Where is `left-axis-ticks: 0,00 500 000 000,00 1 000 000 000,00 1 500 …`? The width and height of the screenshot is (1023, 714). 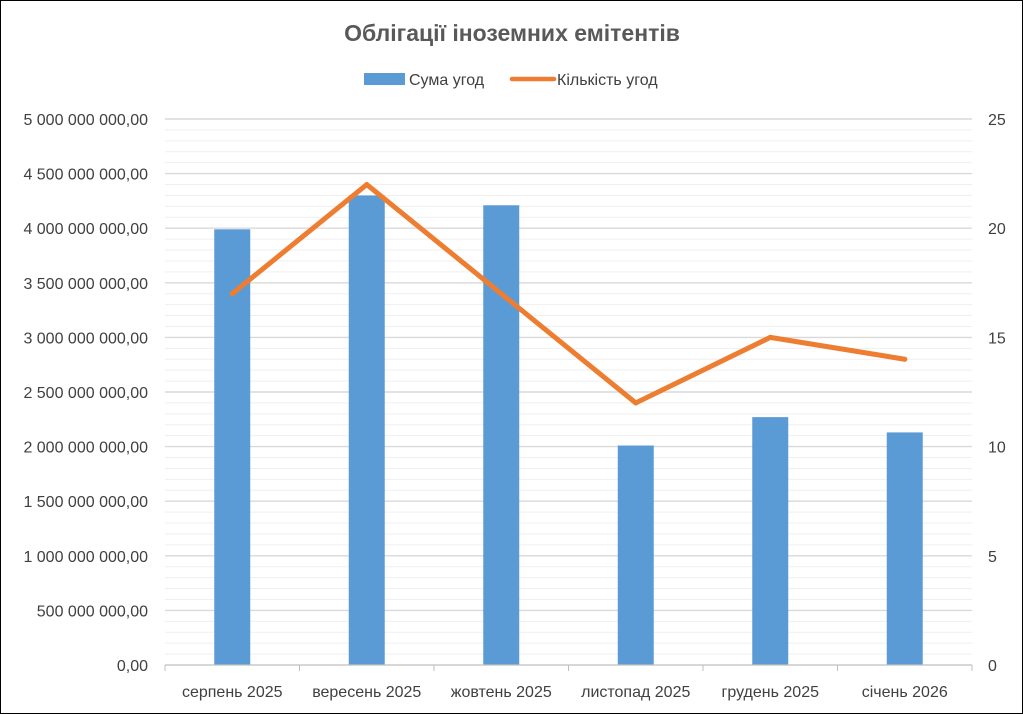
left-axis-ticks: 0,00 500 000 000,00 1 000 000 000,00 1 500 … is located at coordinates (85, 393).